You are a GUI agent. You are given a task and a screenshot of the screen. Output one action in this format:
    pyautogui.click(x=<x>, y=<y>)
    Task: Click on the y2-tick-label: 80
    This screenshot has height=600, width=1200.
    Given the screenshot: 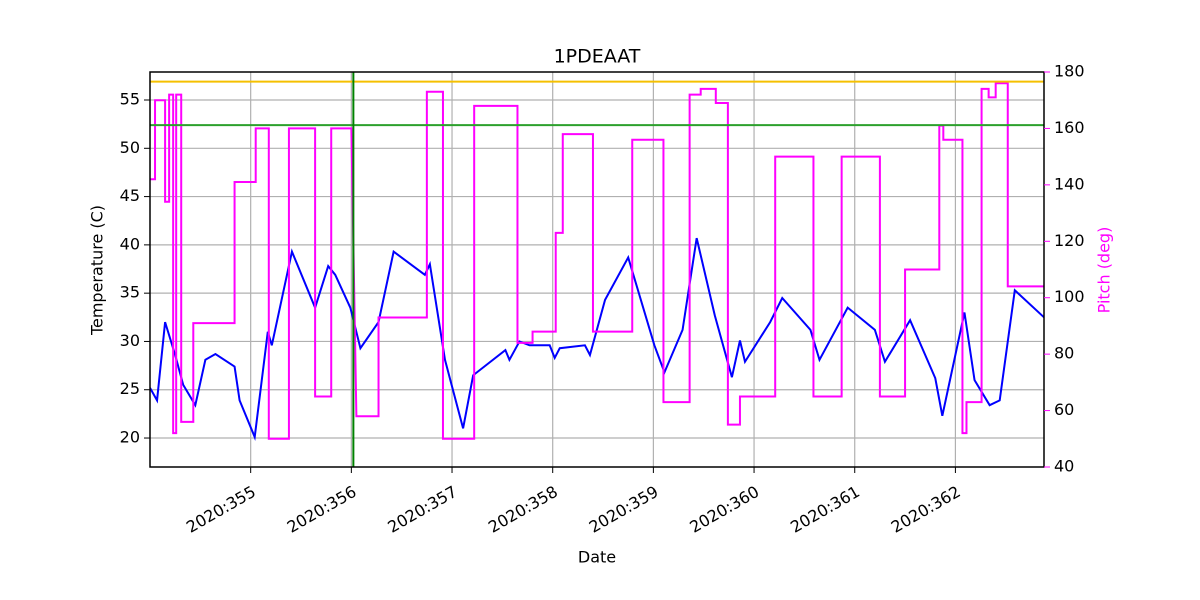 What is the action you would take?
    pyautogui.click(x=1064, y=353)
    